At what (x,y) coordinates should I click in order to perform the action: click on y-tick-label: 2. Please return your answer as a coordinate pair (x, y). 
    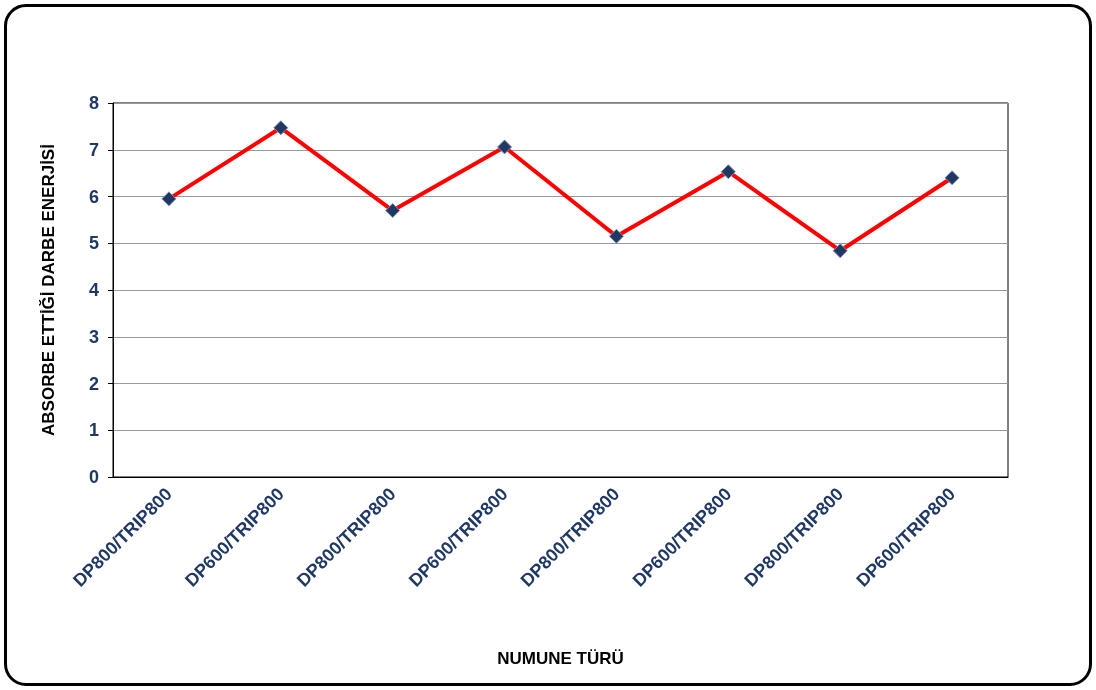
    Looking at the image, I should click on (93, 383).